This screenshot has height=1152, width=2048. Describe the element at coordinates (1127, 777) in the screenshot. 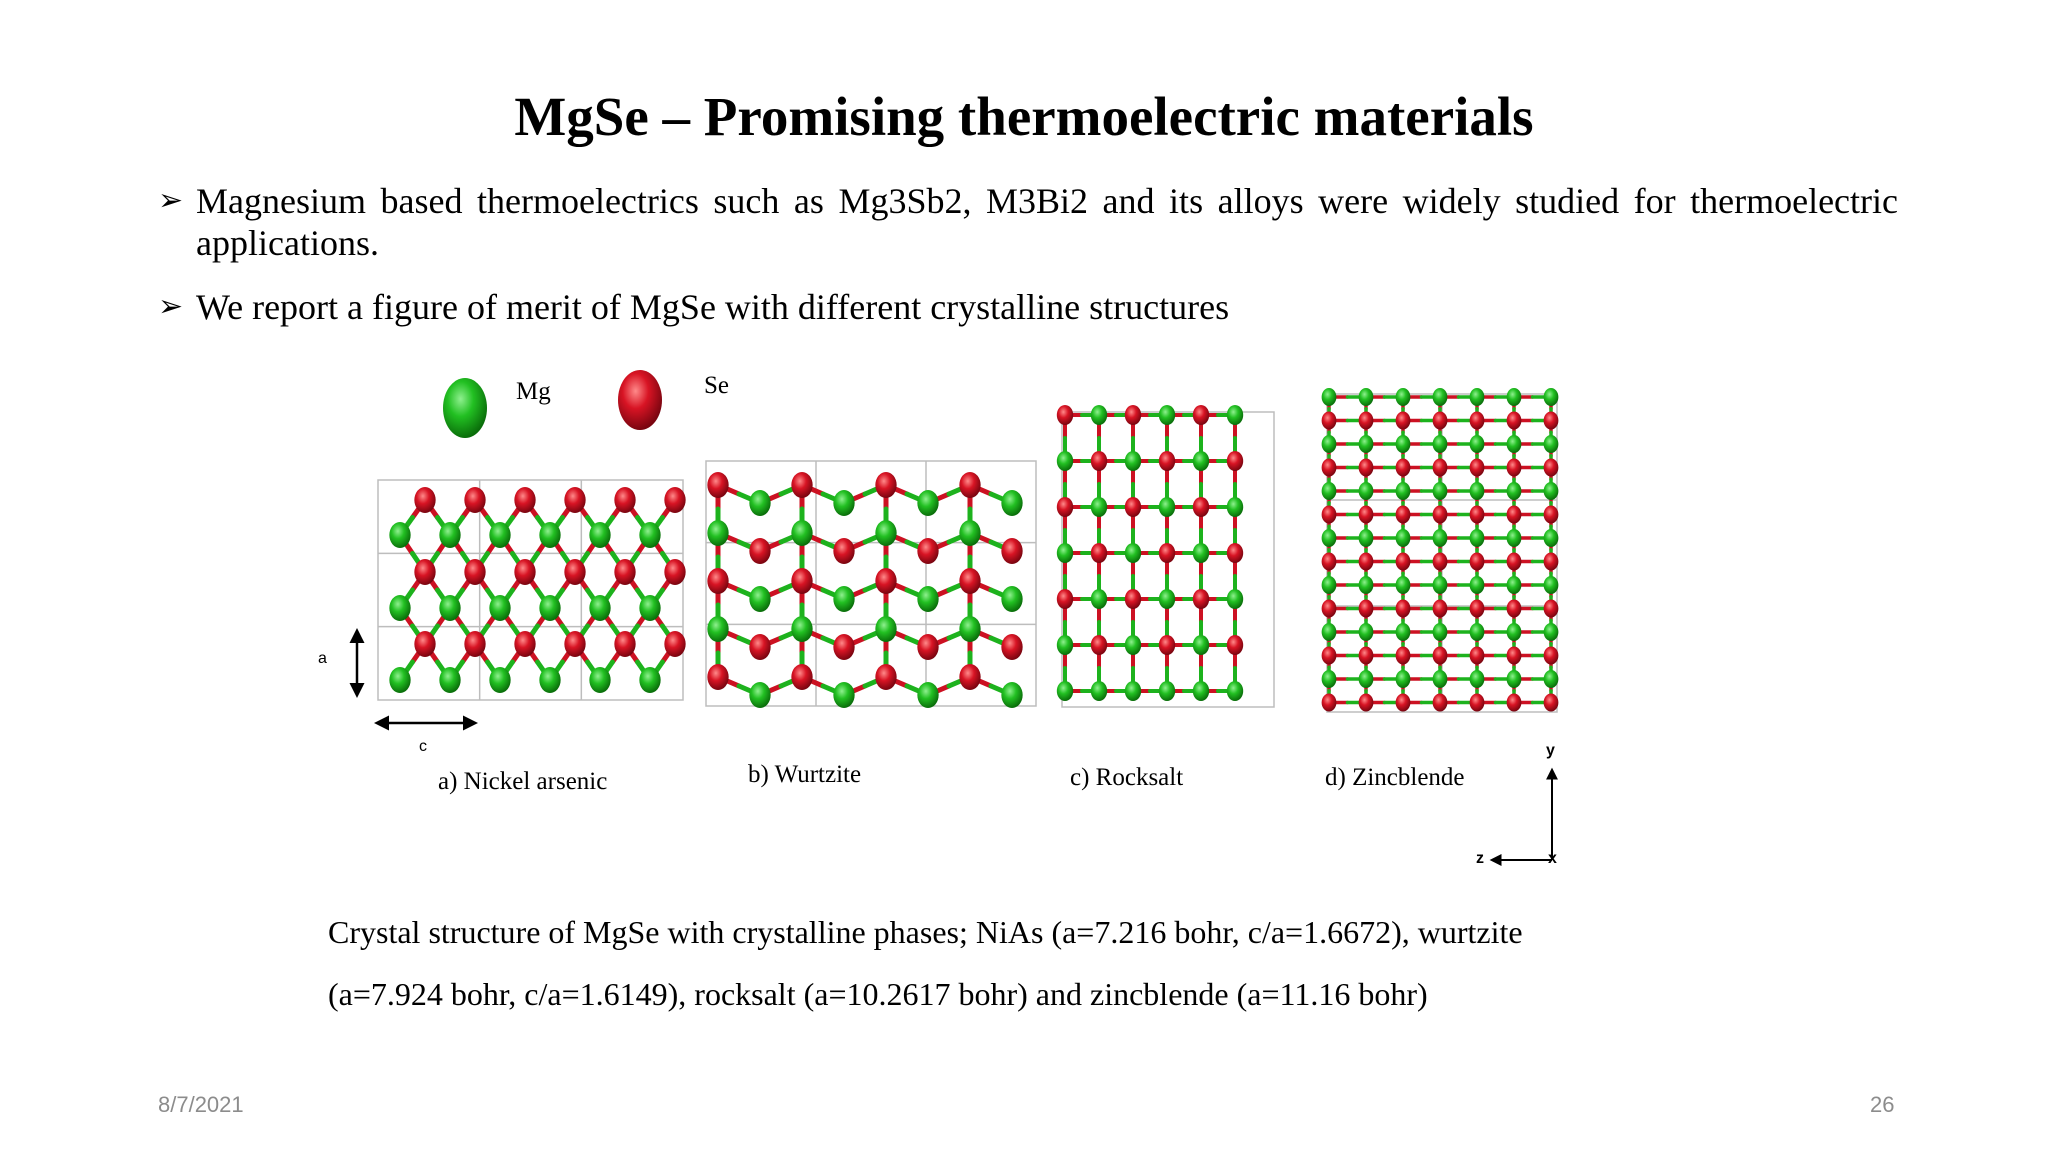

I see `caption-rocksalt: c) Rocksalt` at that location.